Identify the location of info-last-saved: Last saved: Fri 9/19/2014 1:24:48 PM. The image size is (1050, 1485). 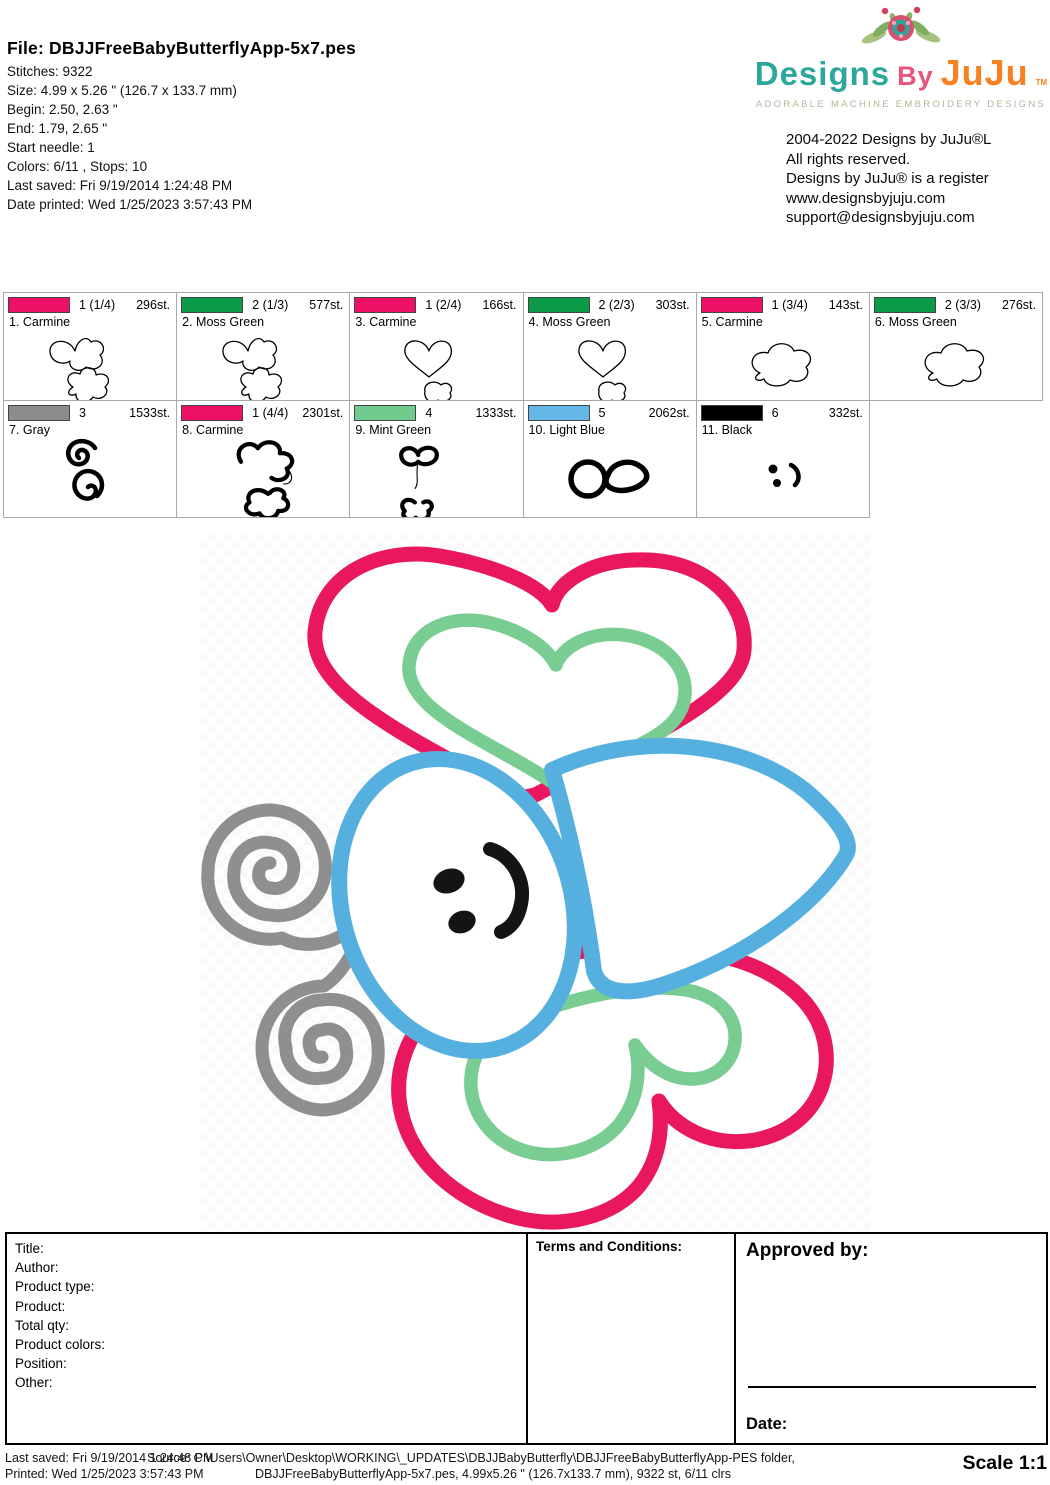
(120, 185).